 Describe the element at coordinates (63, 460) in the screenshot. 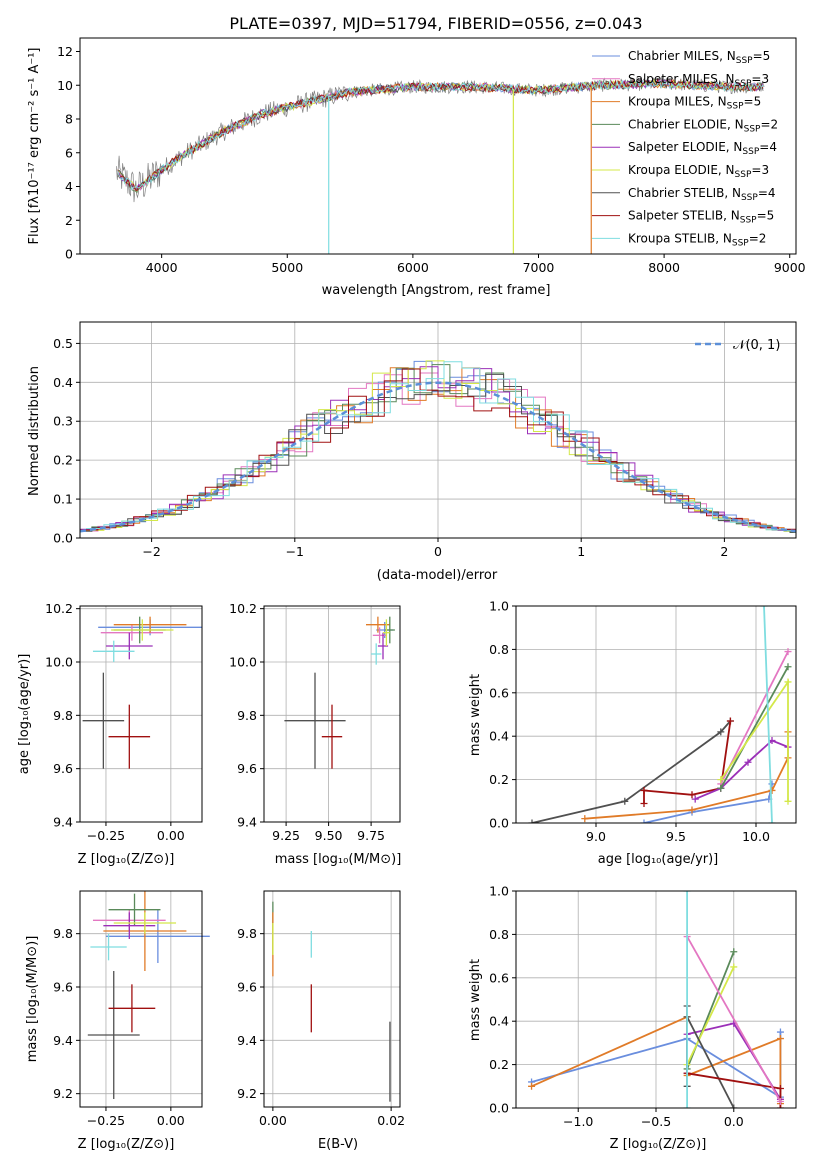

I see `y-tick-label: 0.2` at that location.